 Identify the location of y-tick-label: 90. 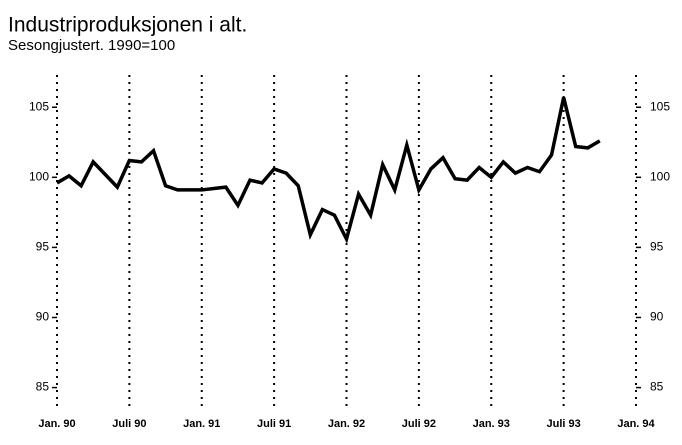
(43, 317).